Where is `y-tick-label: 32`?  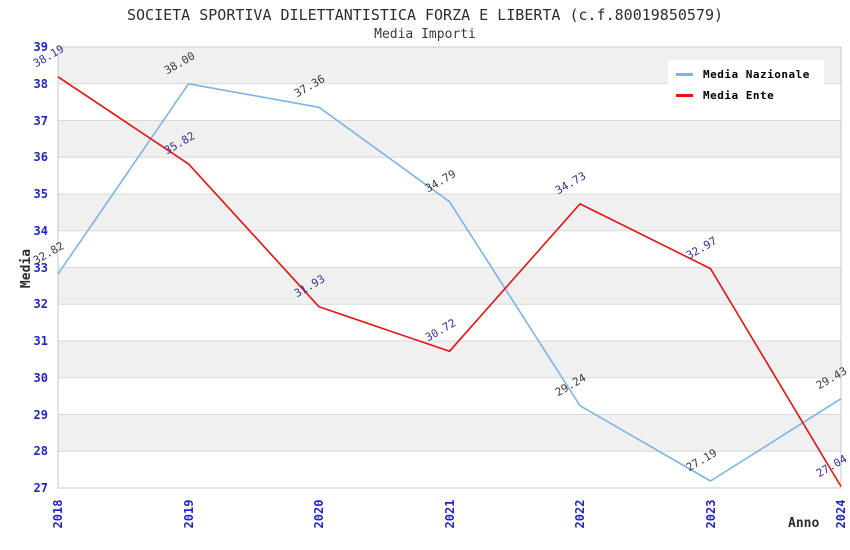 y-tick-label: 32 is located at coordinates (40, 304).